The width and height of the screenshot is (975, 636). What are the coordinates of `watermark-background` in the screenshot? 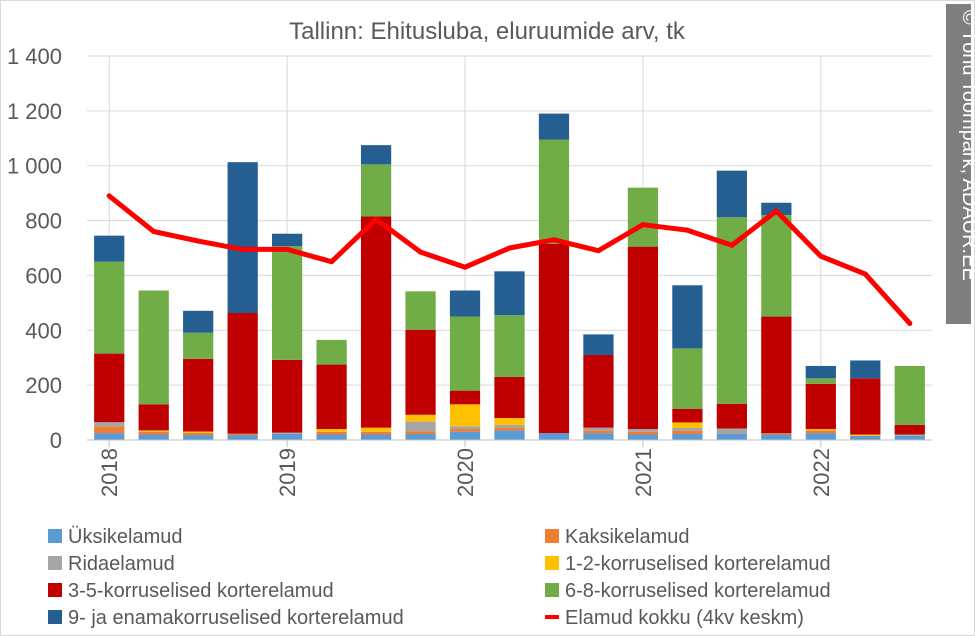 It's located at (958, 164).